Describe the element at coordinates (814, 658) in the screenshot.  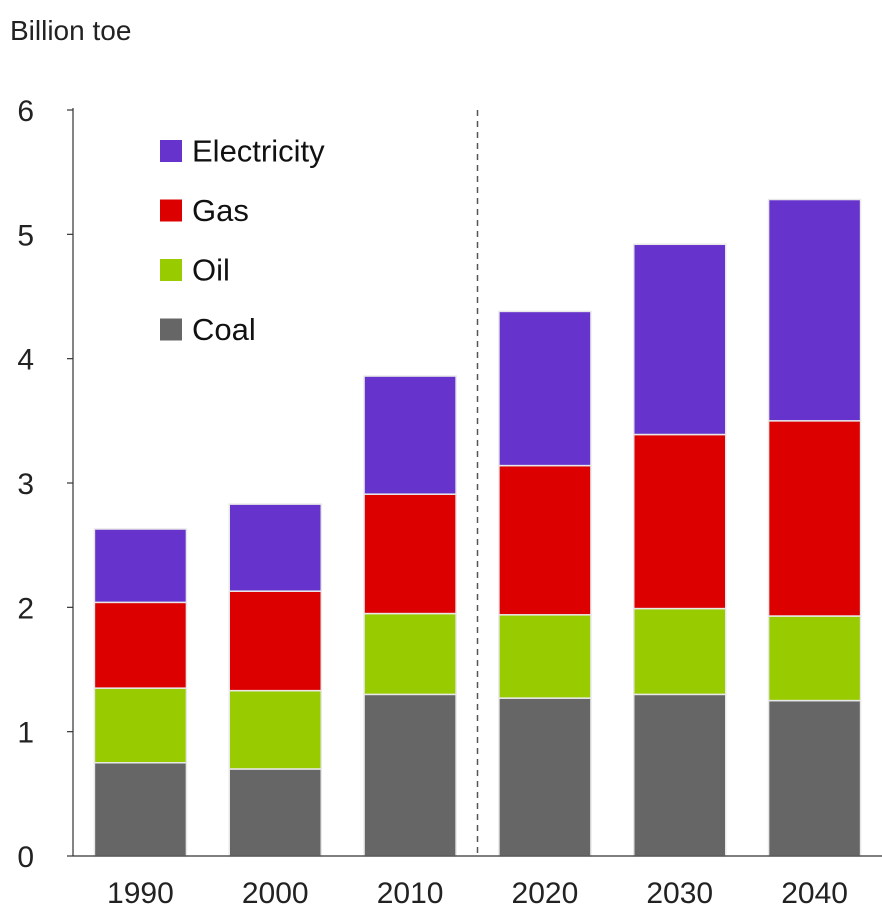
I see `bar-oil-2040` at that location.